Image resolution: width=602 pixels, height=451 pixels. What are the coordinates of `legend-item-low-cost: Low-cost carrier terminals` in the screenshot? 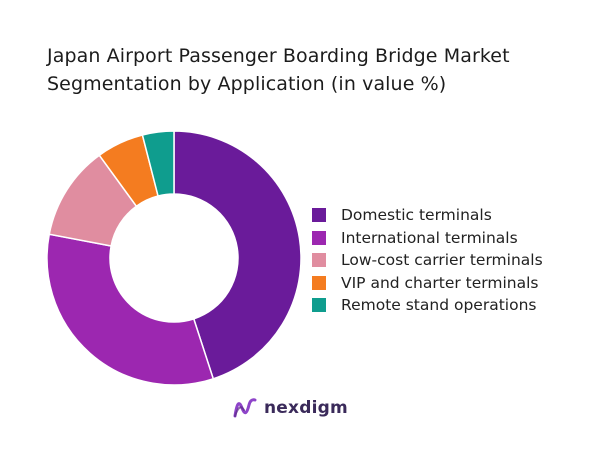 It's located at (427, 260).